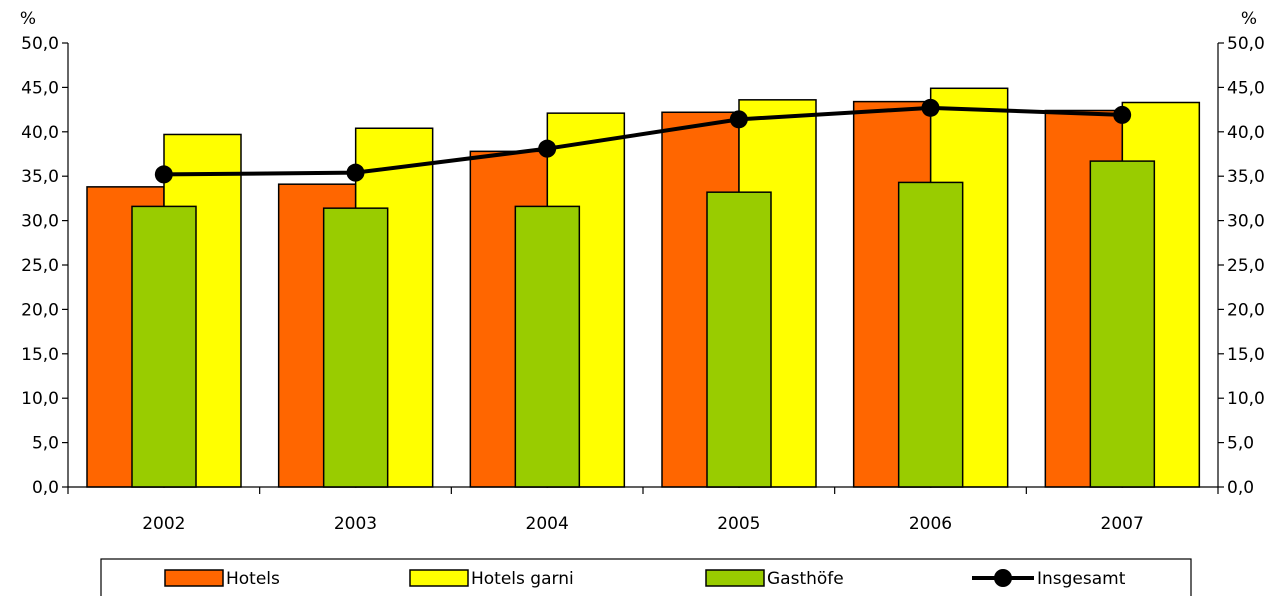 The width and height of the screenshot is (1280, 596). Describe the element at coordinates (355, 347) in the screenshot. I see `bar-gasthoefe-2003` at that location.